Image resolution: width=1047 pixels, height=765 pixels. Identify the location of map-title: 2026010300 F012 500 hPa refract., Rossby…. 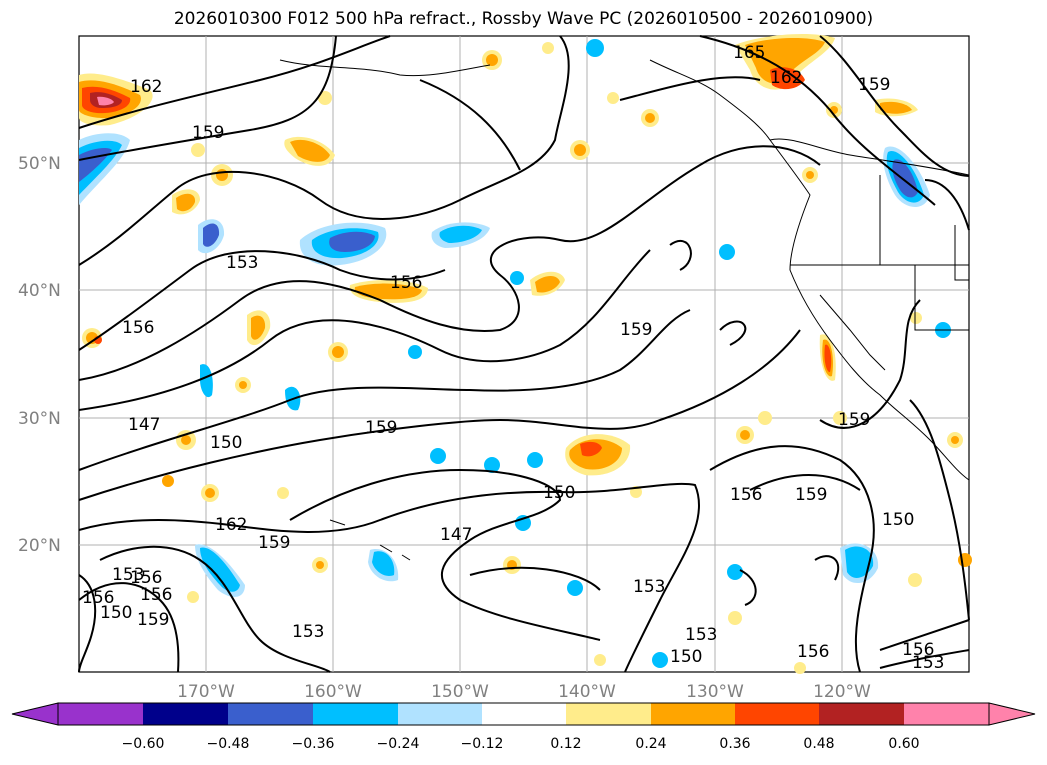
(523, 19).